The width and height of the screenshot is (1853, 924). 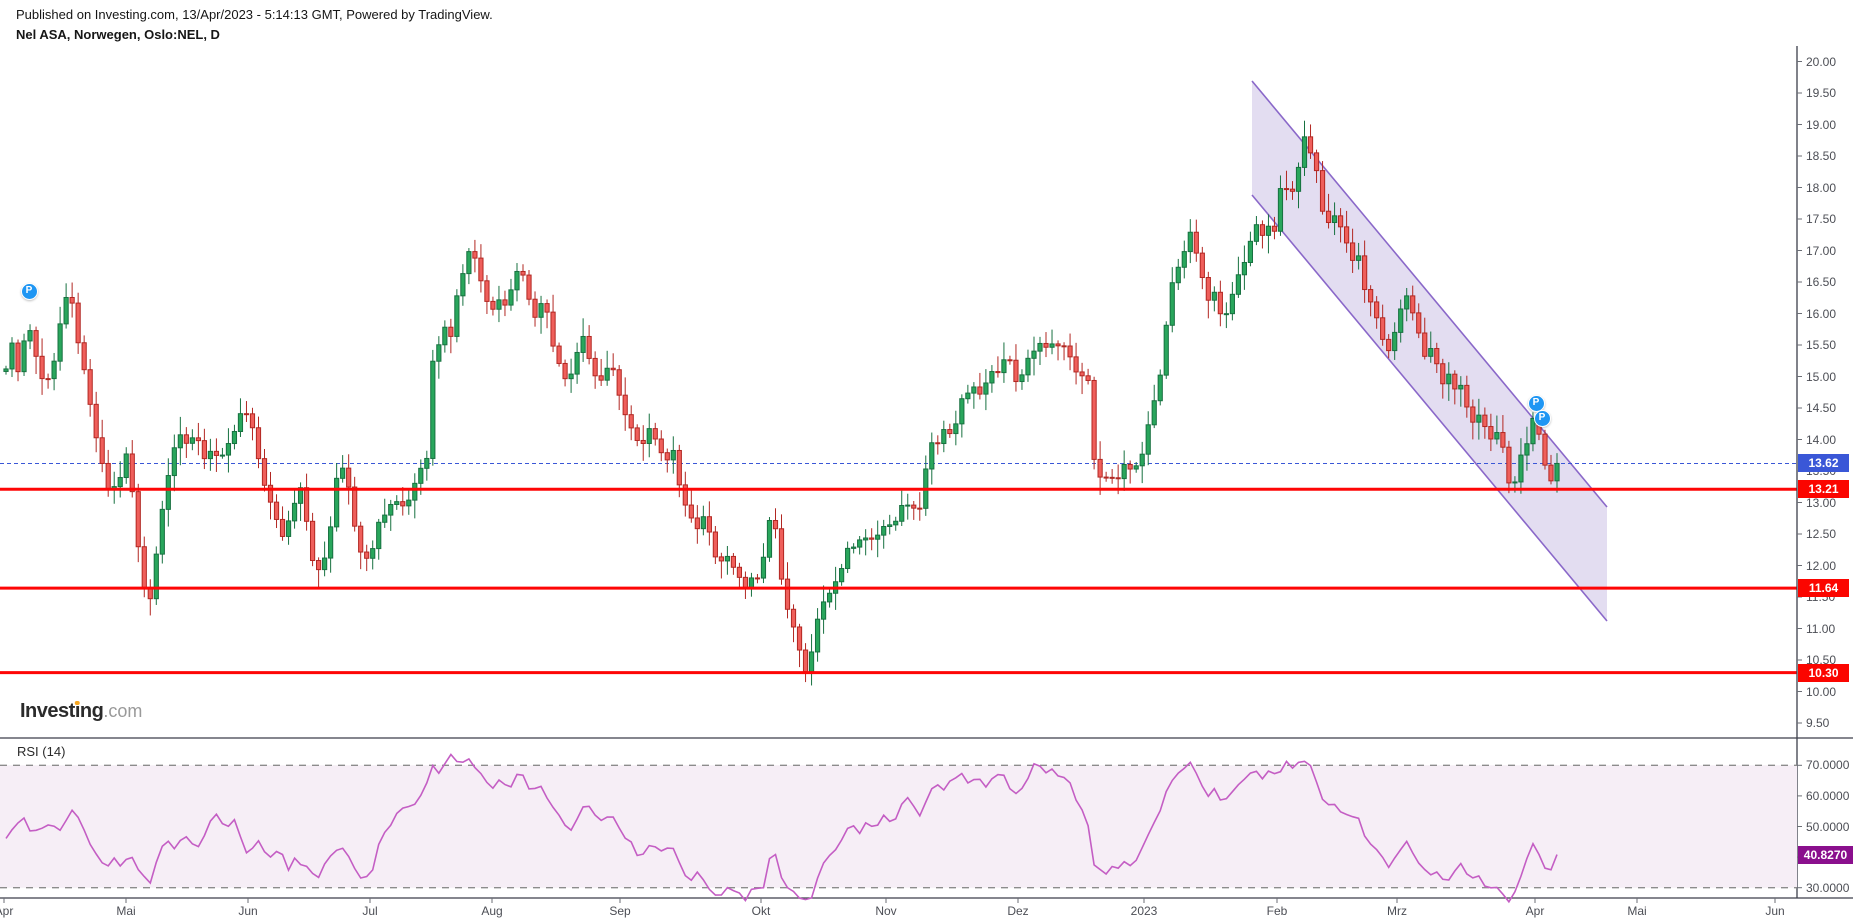 What do you see at coordinates (1821, 313) in the screenshot?
I see `price-axis-tick: 16.00` at bounding box center [1821, 313].